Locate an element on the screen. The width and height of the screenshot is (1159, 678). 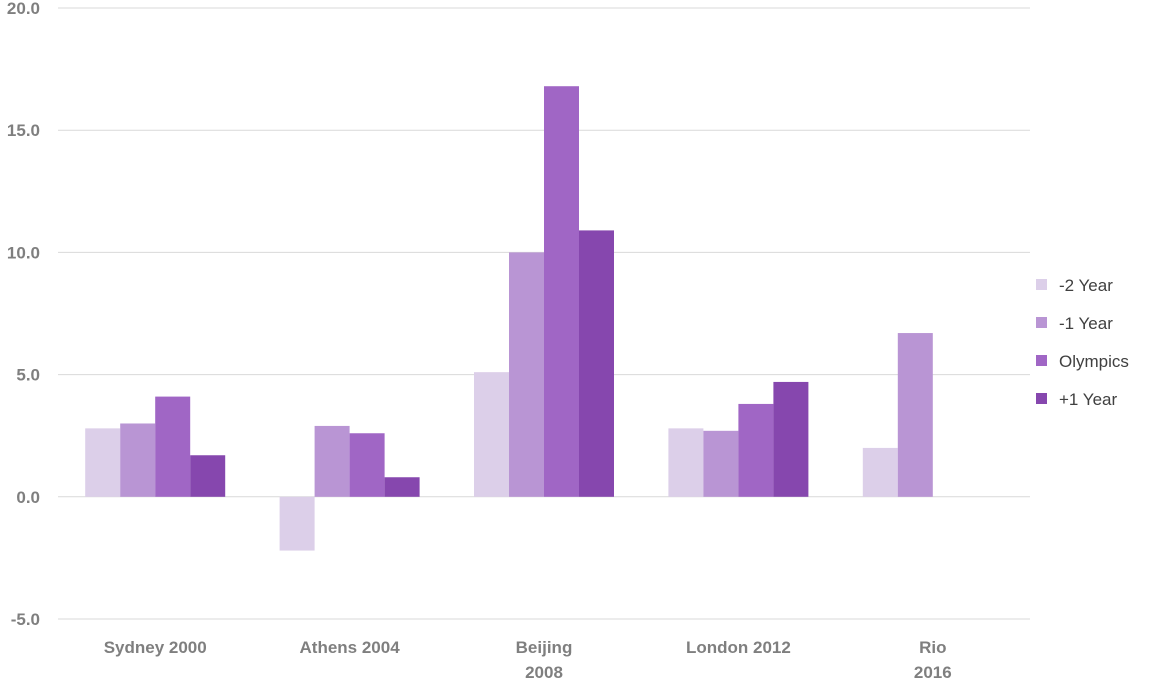
y-tick-label: 20.0 is located at coordinates (23, 9).